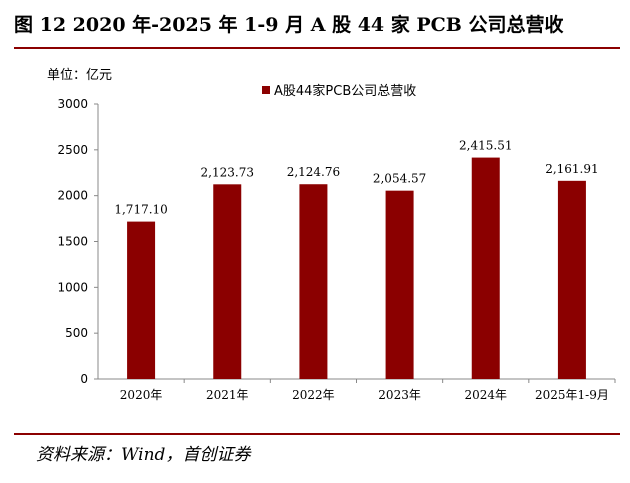 The height and width of the screenshot is (483, 630). Describe the element at coordinates (317, 48) in the screenshot. I see `title-rule` at that location.